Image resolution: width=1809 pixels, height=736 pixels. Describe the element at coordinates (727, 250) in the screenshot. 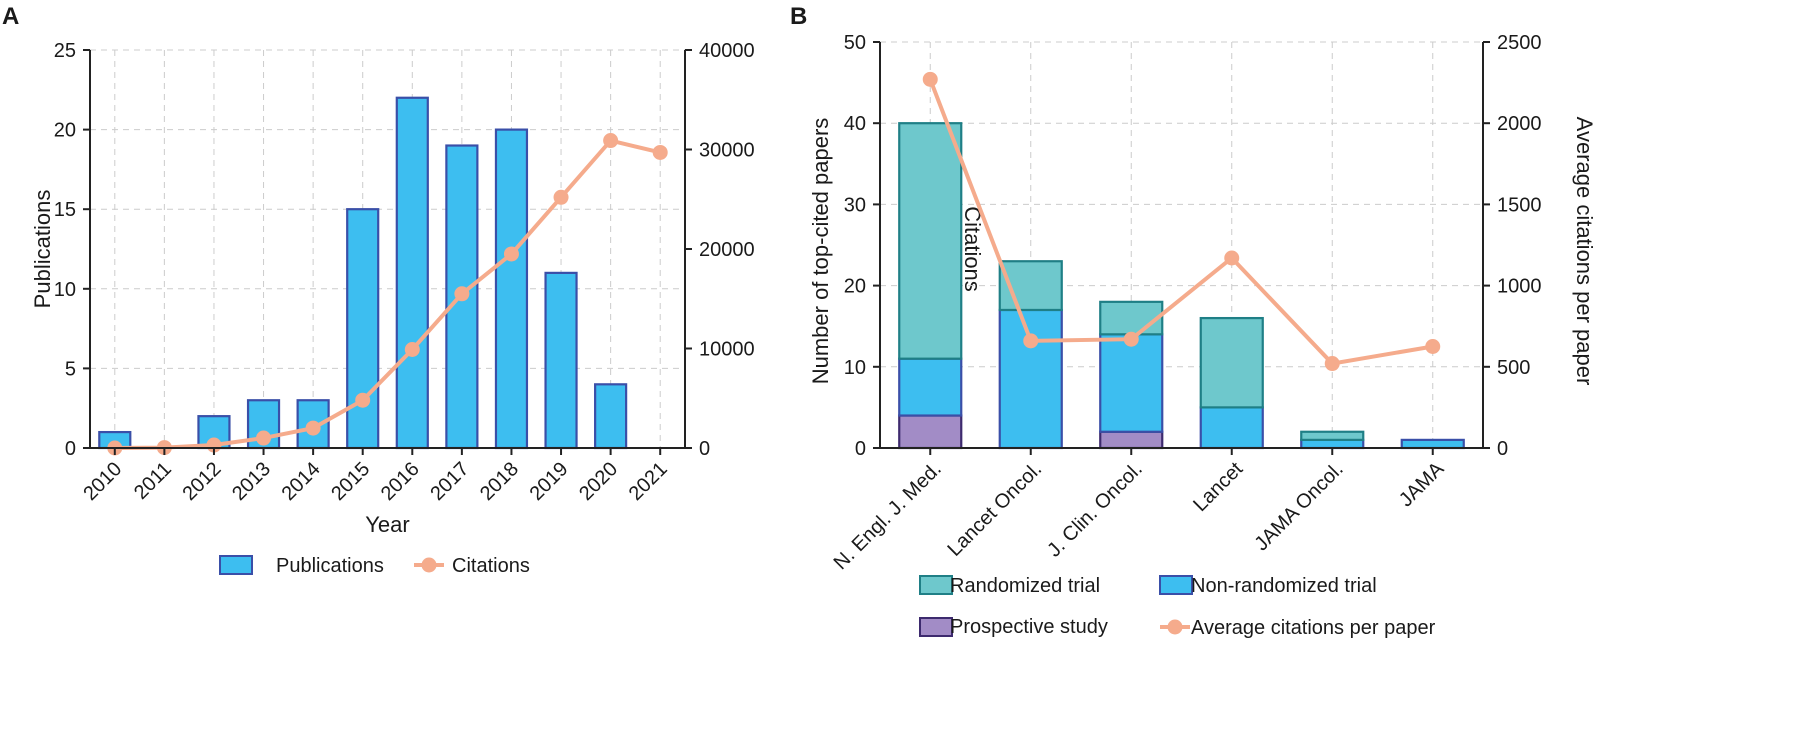

I see `a-y2-tick-label: 20000` at that location.